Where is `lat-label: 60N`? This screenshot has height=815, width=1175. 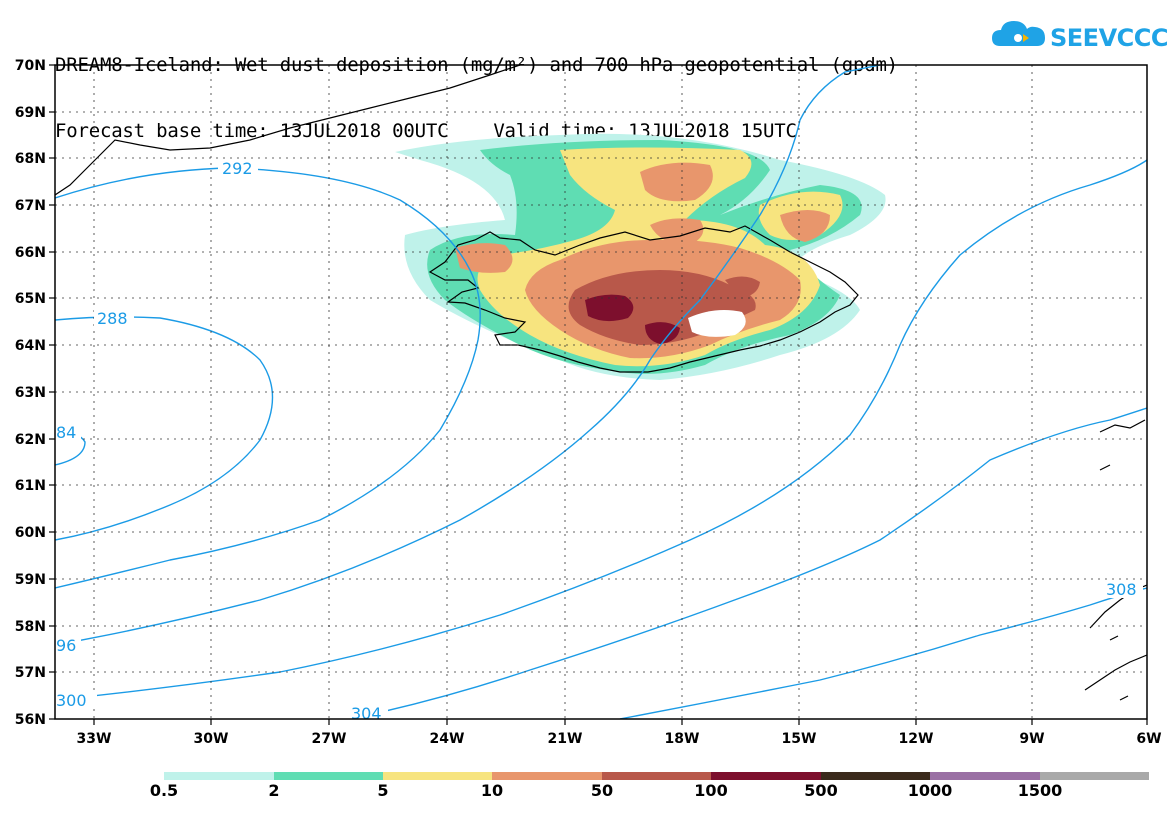
lat-label: 60N is located at coordinates (30, 533).